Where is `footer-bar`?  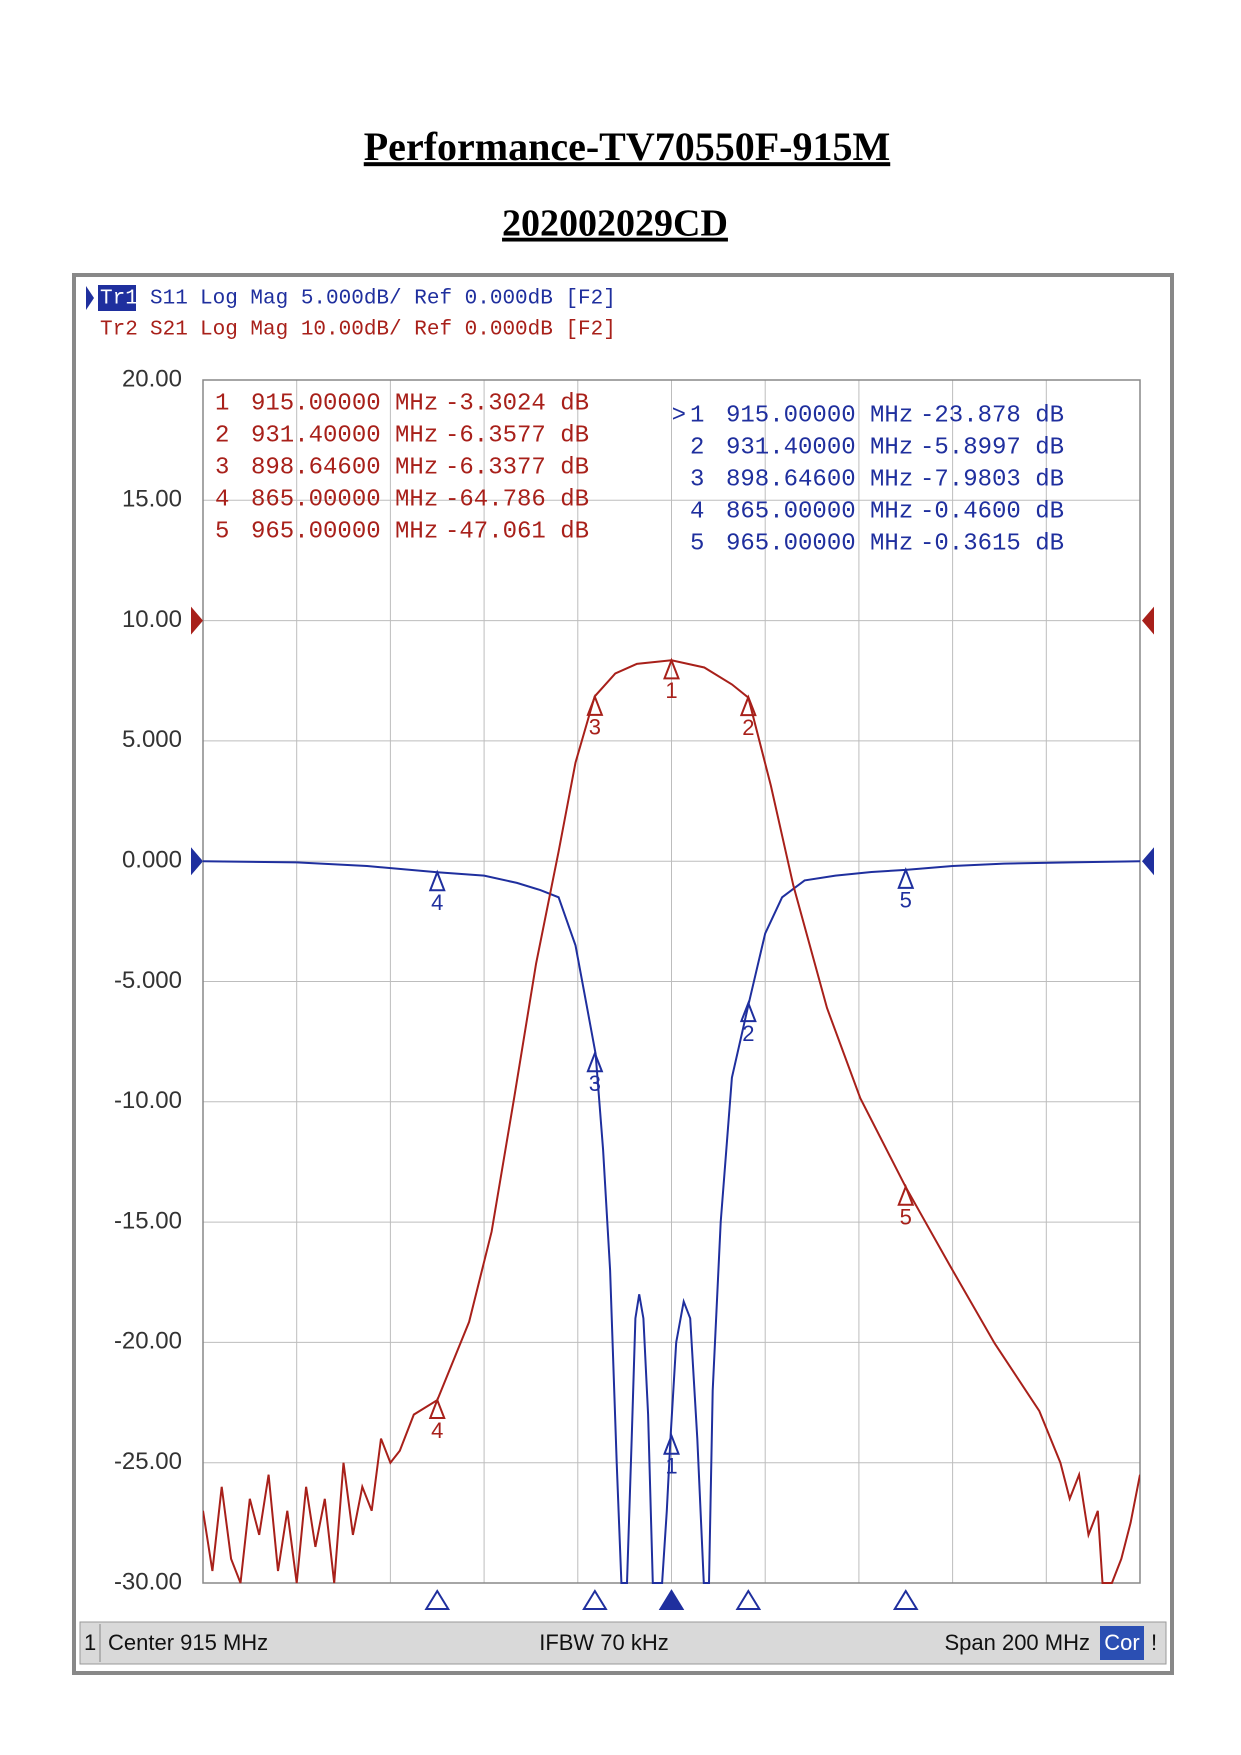 footer-bar is located at coordinates (623, 1643).